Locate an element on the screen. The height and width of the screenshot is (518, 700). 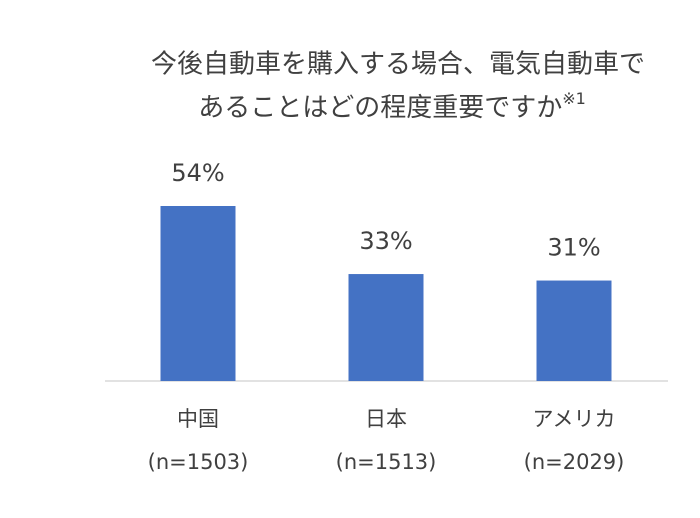
chart-title-line: あることはどの程度重要ですか is located at coordinates (380, 108).